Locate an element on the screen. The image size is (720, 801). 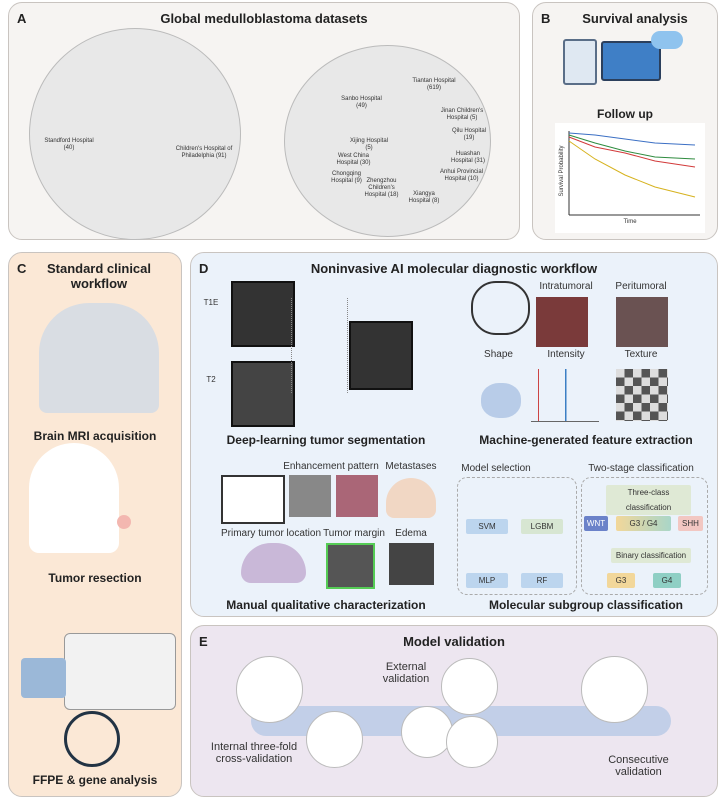
y-axis-label: Survival Probability is located at coordinates (562, 171).